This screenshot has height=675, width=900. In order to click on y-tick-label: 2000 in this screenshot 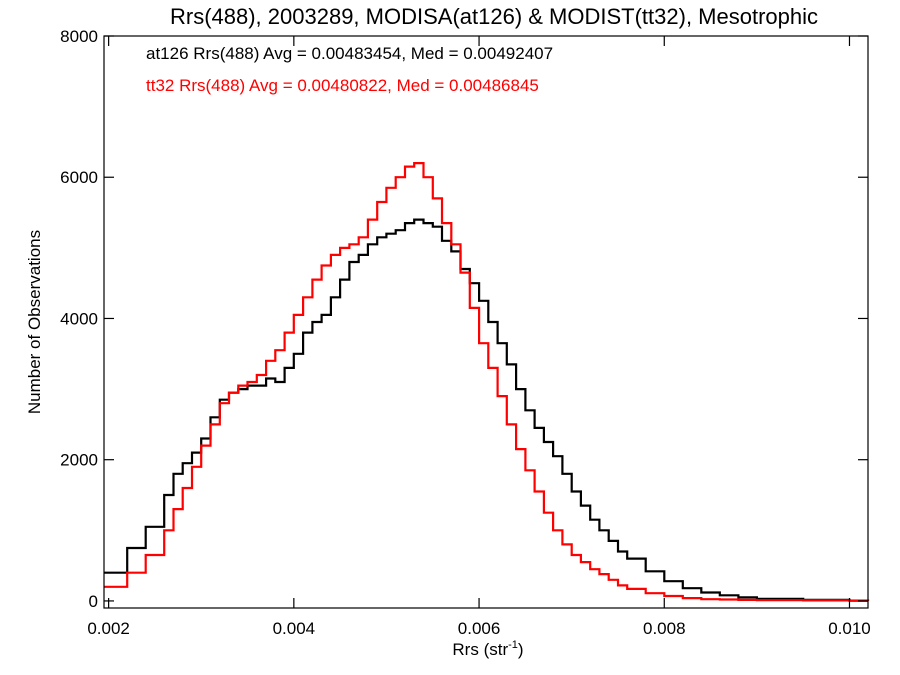, I will do `click(79, 460)`.